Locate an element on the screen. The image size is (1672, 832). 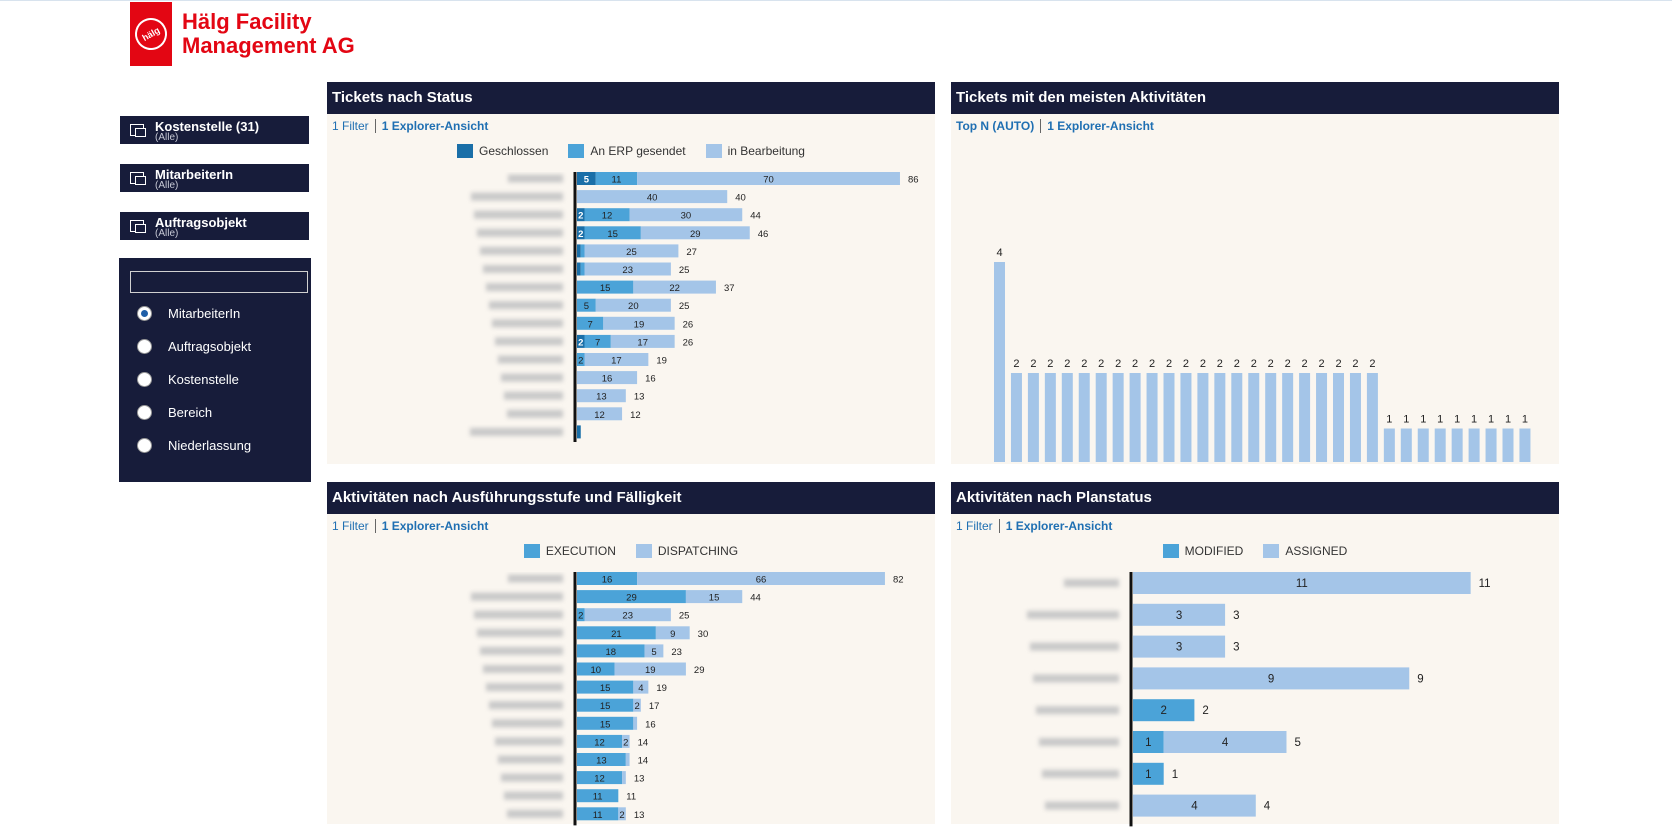
filter-auftragsobjekt-button: Auftragsobjekt (Alle) is located at coordinates (214, 226).